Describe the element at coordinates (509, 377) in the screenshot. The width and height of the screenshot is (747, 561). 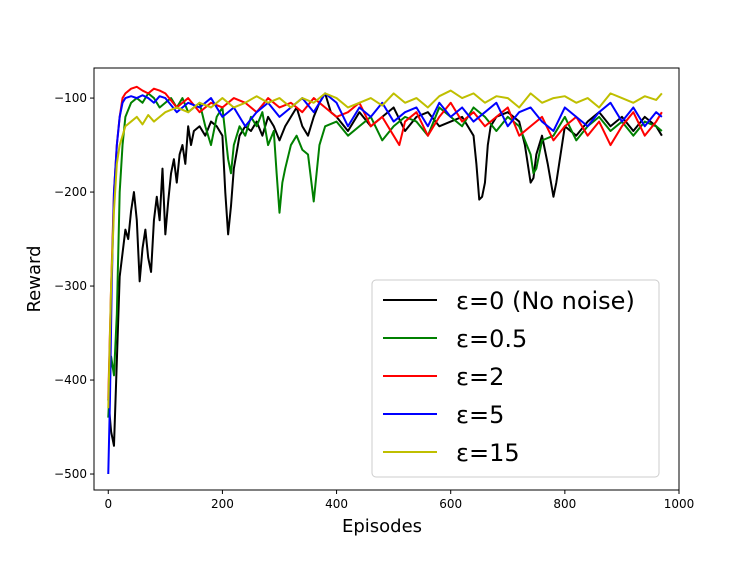
I see `legend-items: ε=0 (No noise) ε=0.5 ε=2 ε=5 ε=15` at that location.